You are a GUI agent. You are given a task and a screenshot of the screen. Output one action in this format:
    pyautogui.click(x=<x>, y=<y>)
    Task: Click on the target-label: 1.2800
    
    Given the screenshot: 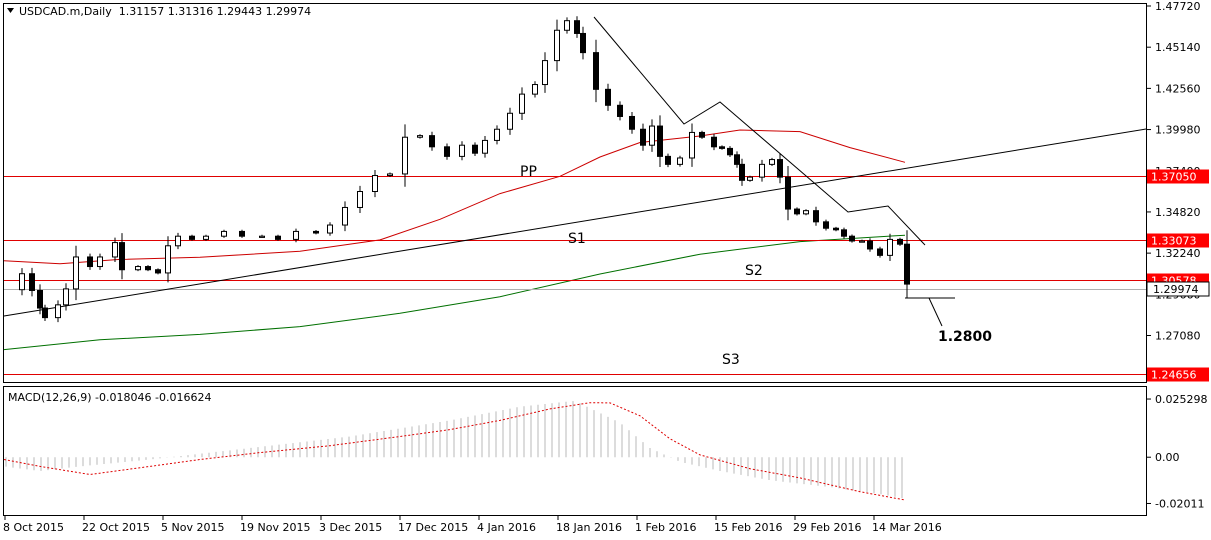 What is the action you would take?
    pyautogui.click(x=965, y=337)
    